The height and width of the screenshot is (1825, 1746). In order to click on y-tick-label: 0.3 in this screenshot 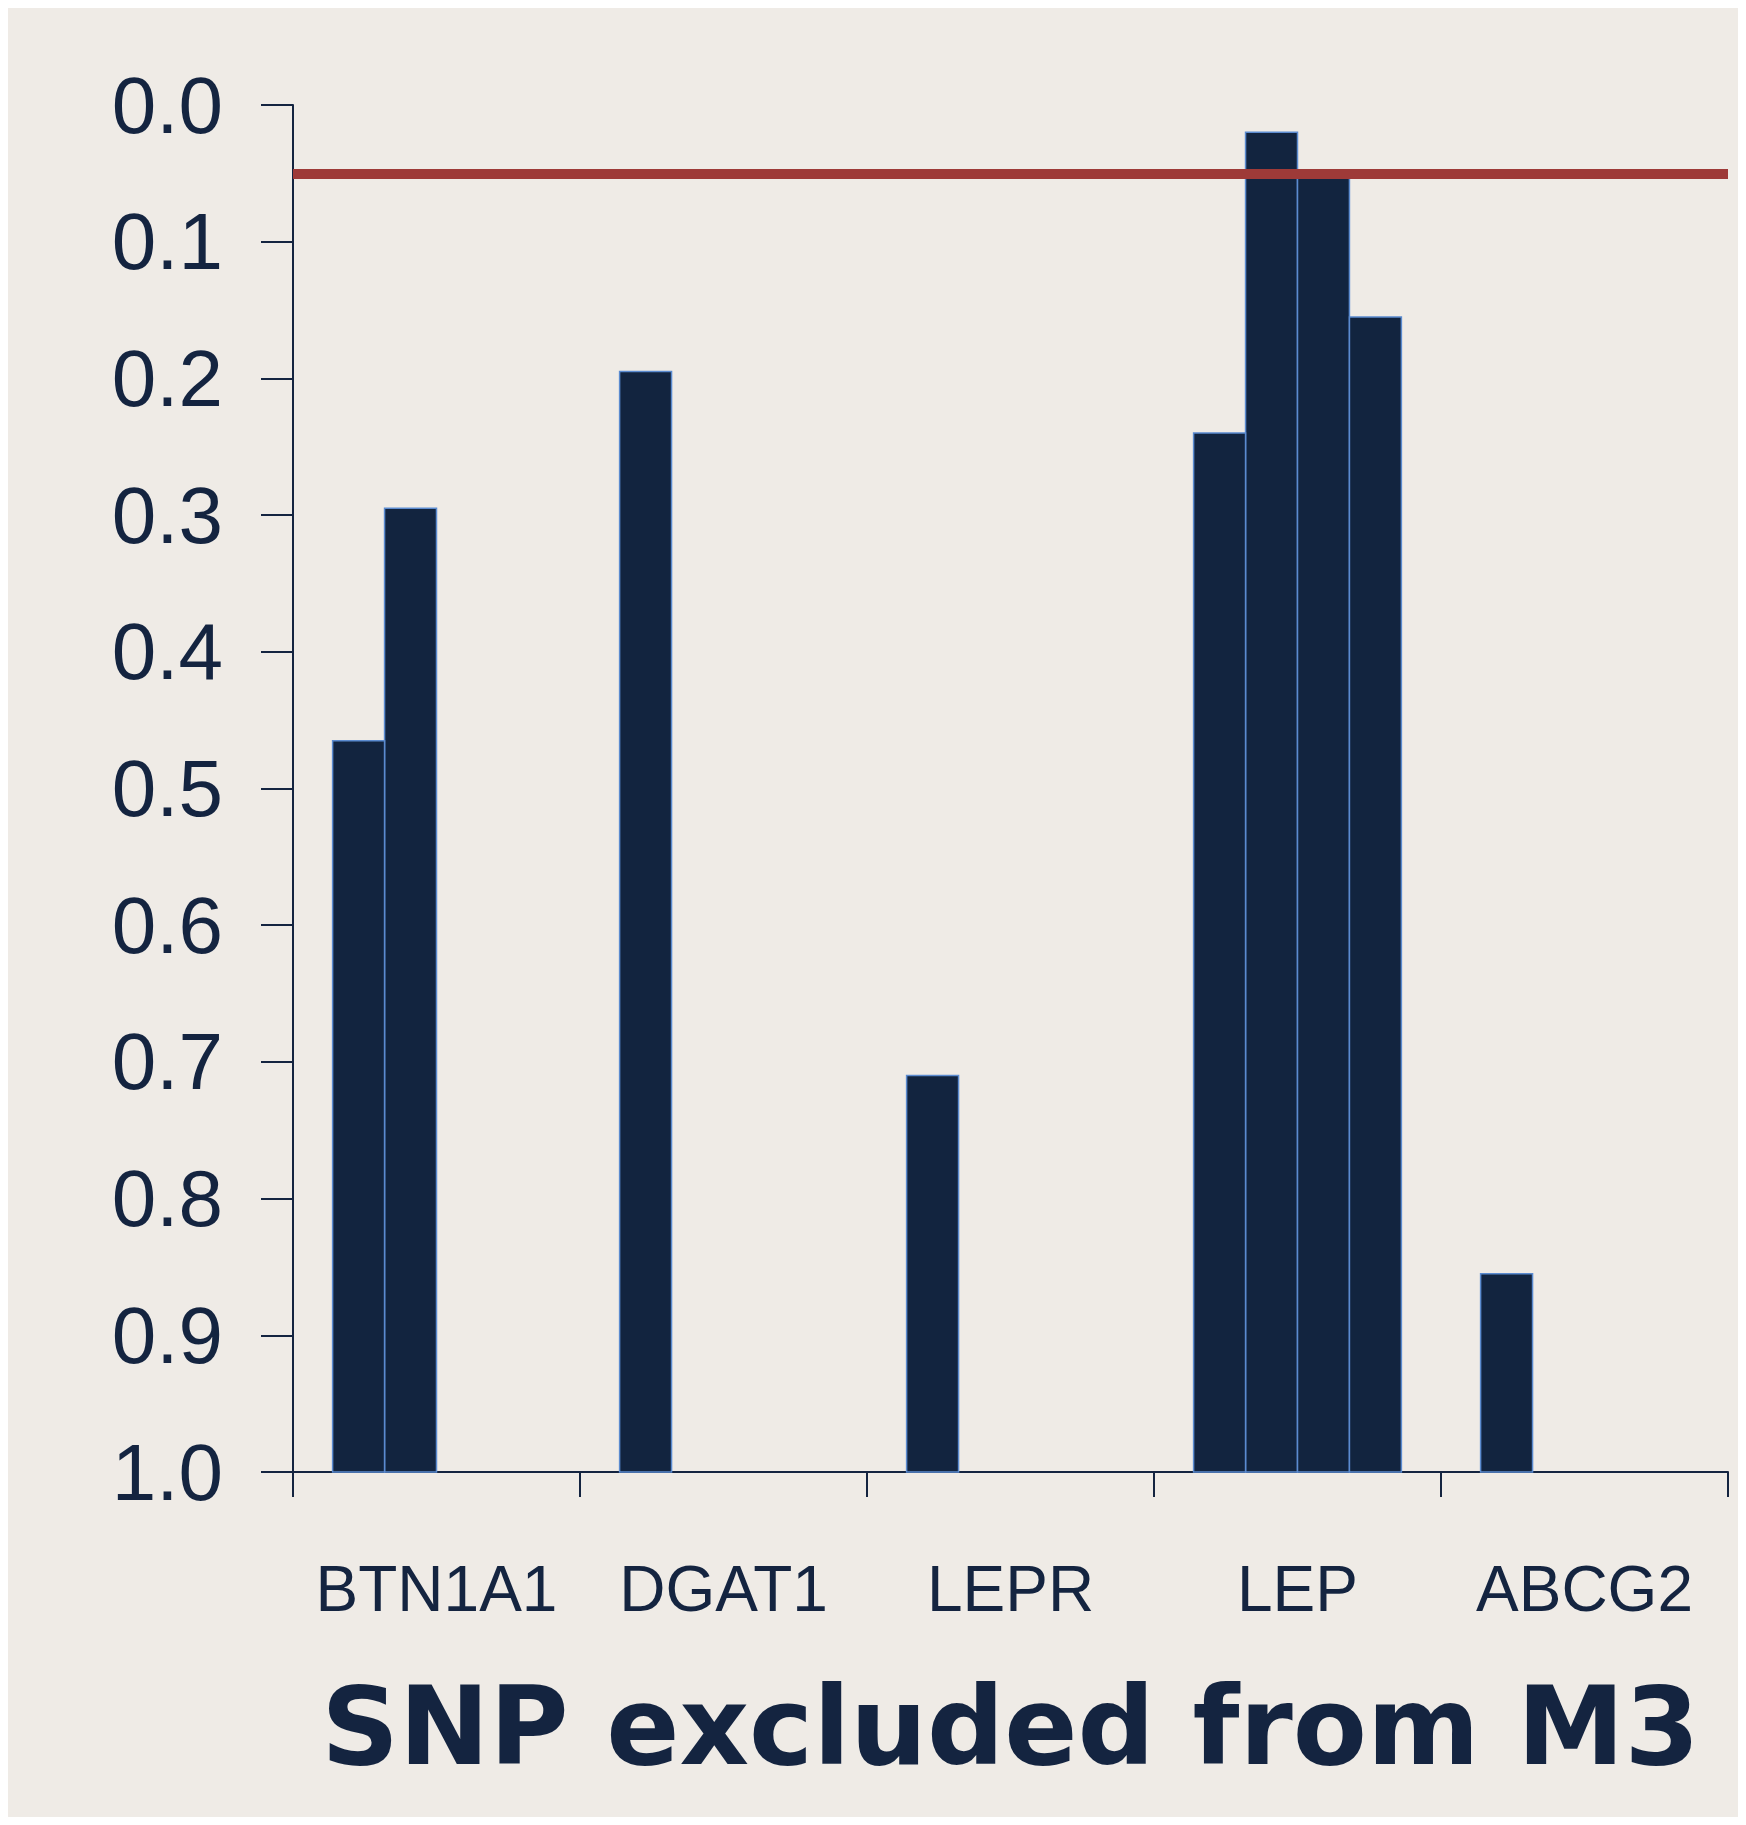, I will do `click(167, 515)`.